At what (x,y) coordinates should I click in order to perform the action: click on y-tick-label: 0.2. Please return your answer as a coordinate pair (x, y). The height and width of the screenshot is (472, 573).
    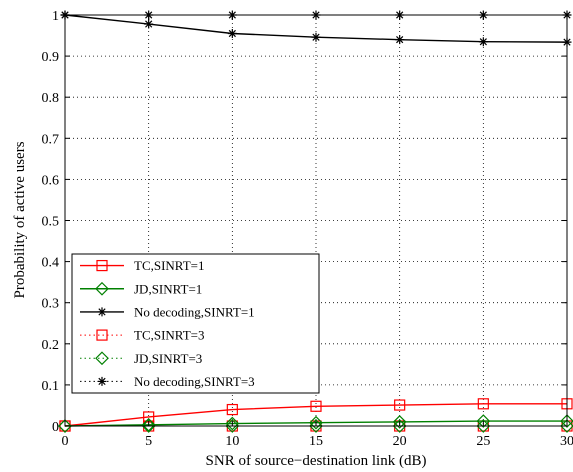
    Looking at the image, I should click on (51, 345).